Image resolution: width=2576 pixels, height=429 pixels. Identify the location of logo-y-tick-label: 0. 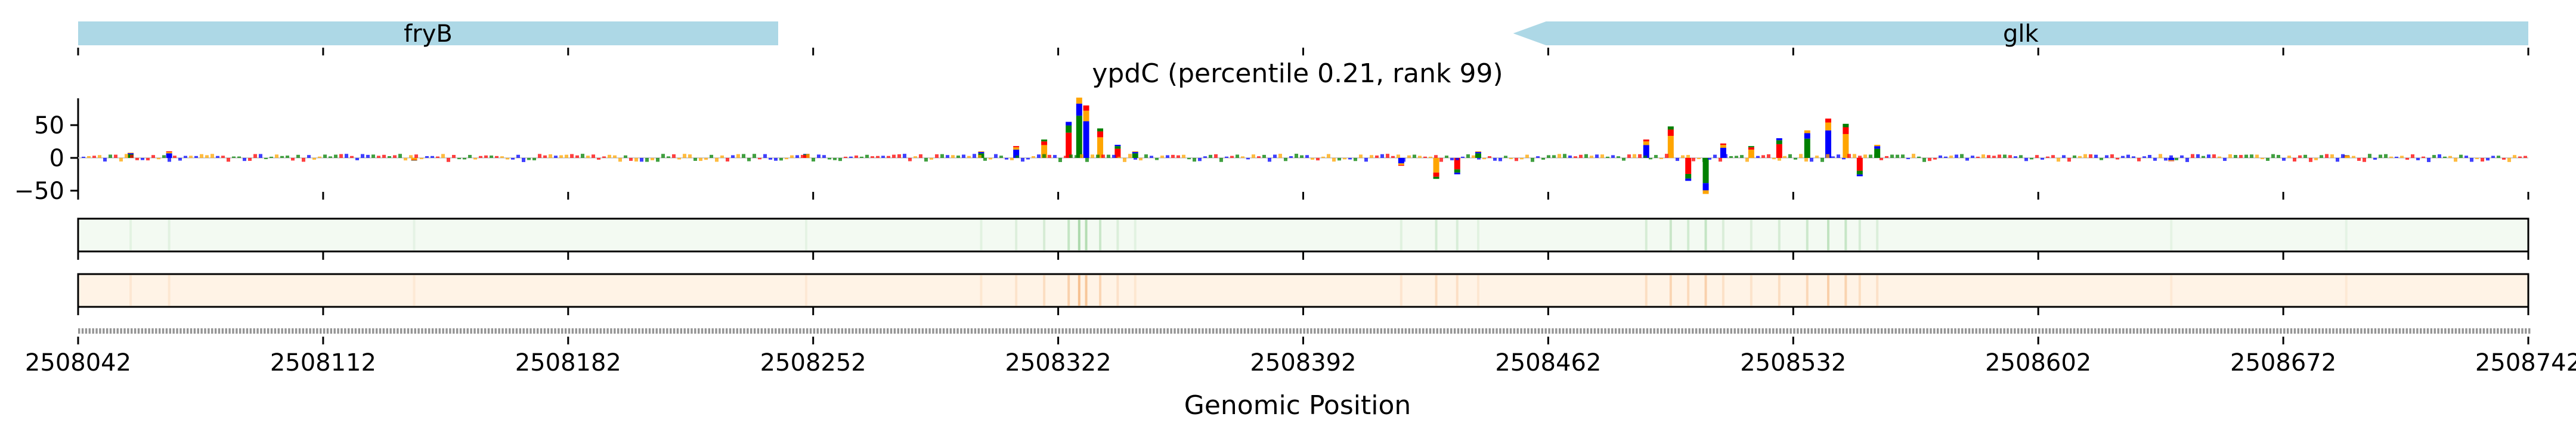
(57, 158).